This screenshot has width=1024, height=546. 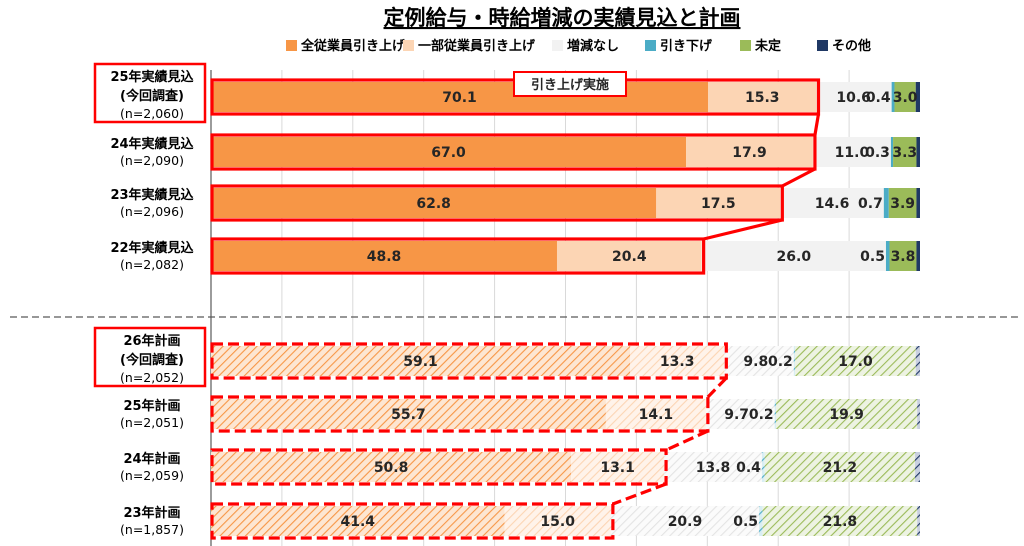 I want to click on data-label: 48.8, so click(x=384, y=257).